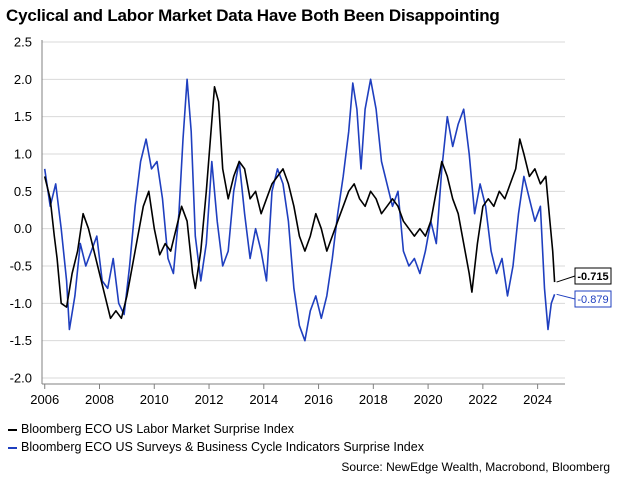  Describe the element at coordinates (23, 191) in the screenshot. I see `y-tick-label: 0.5` at that location.